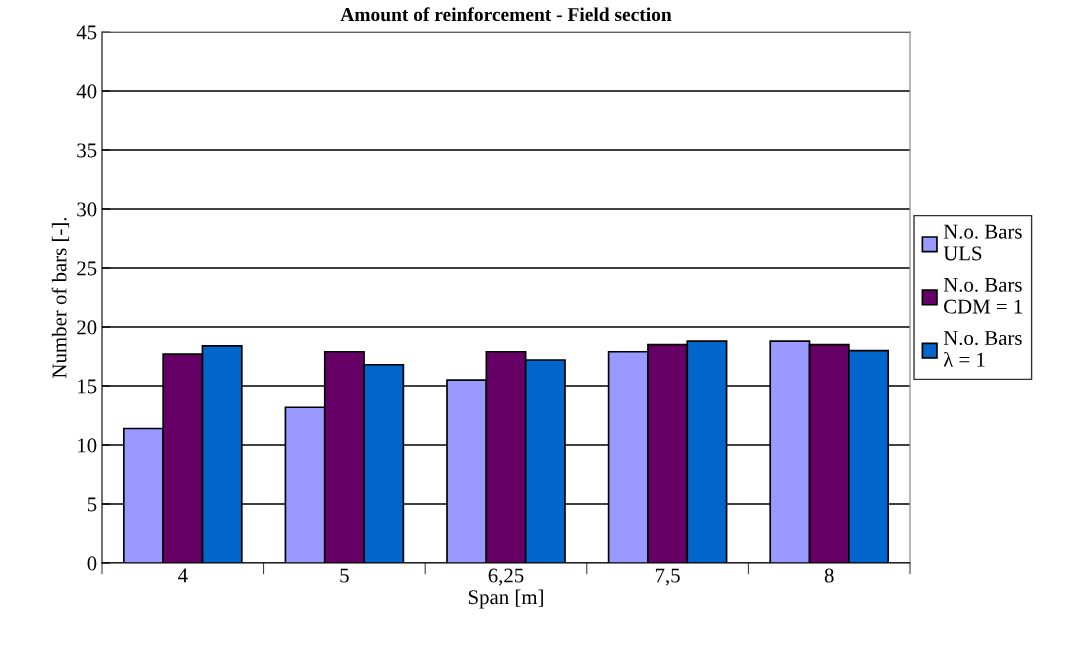 This screenshot has width=1066, height=653. Describe the element at coordinates (86, 91) in the screenshot. I see `y-tick-label: 40` at that location.